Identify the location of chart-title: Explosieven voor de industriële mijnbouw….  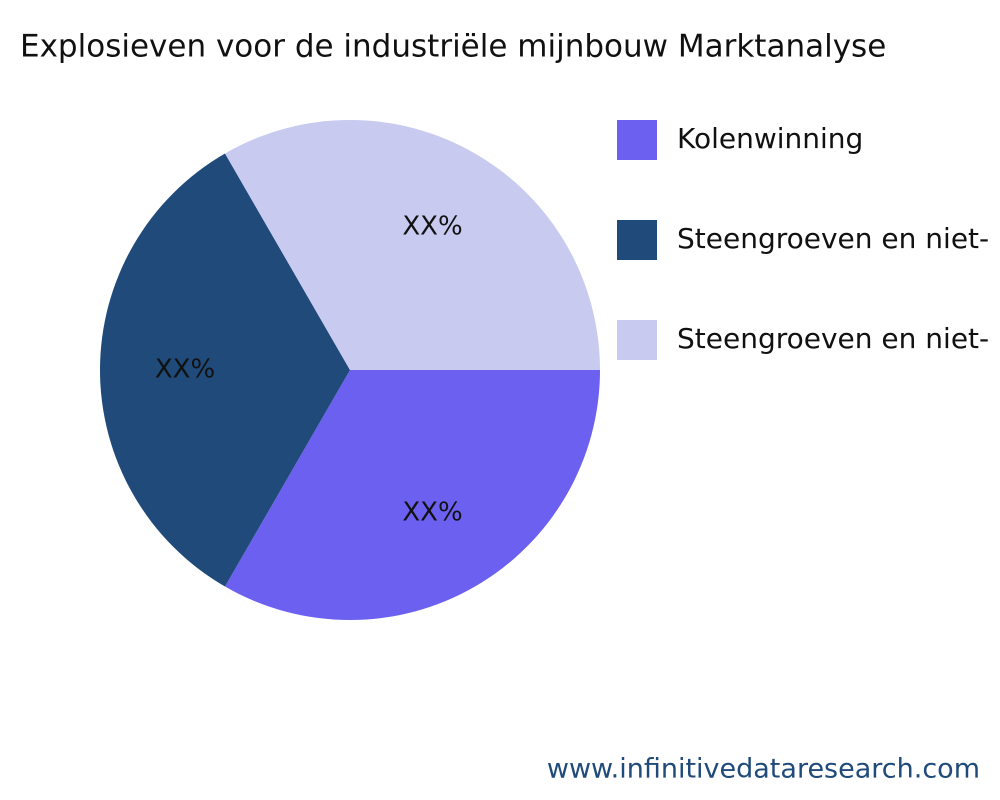
(453, 47).